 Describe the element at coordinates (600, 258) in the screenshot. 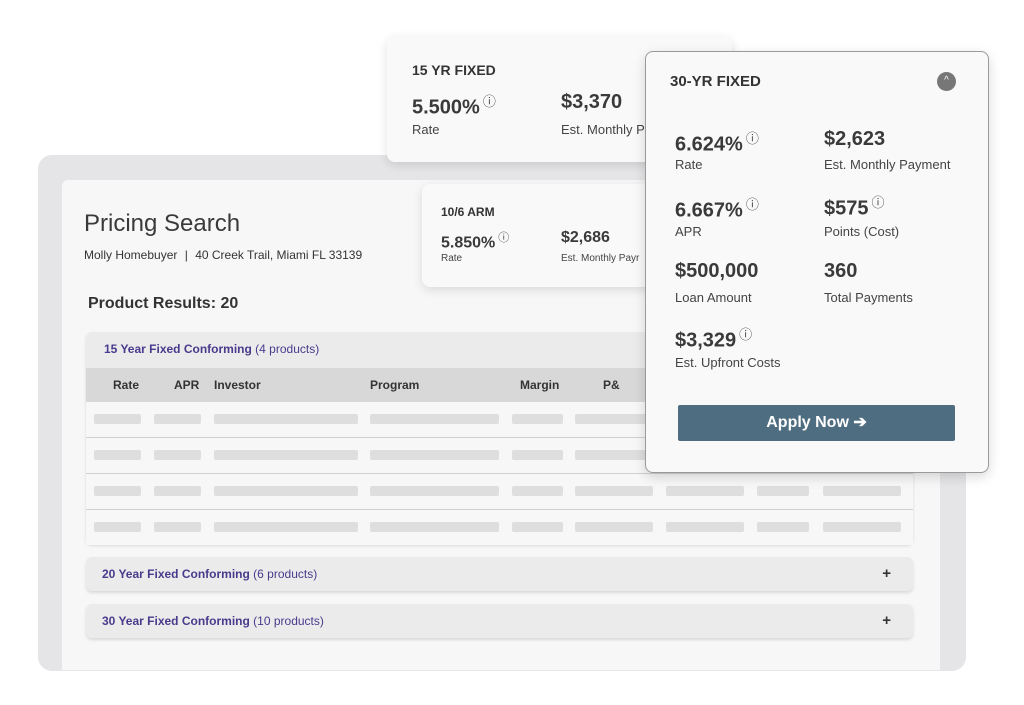

I see `payment-label: Est. Monthly Payr` at that location.